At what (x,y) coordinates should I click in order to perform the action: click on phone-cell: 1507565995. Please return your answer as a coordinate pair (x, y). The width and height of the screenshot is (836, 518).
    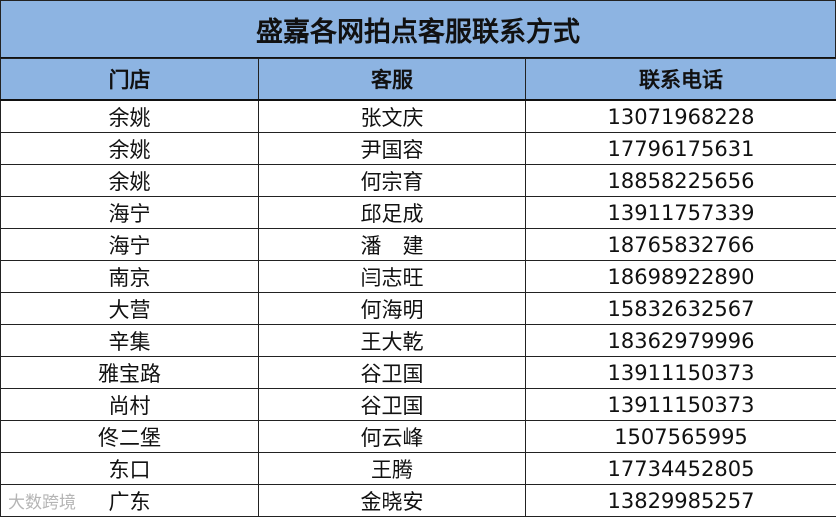
    Looking at the image, I should click on (680, 436).